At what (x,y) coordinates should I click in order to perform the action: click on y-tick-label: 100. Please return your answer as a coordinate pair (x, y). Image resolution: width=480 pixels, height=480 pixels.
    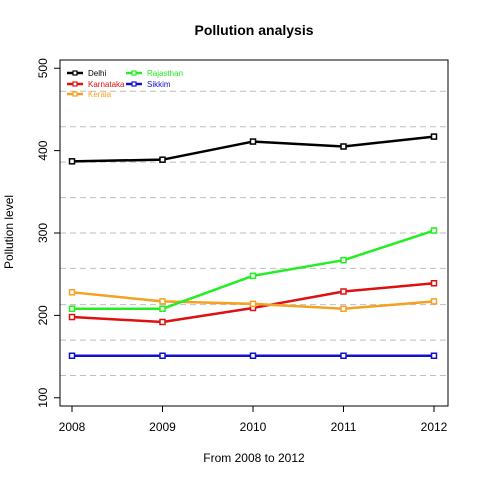
    Looking at the image, I should click on (43, 397).